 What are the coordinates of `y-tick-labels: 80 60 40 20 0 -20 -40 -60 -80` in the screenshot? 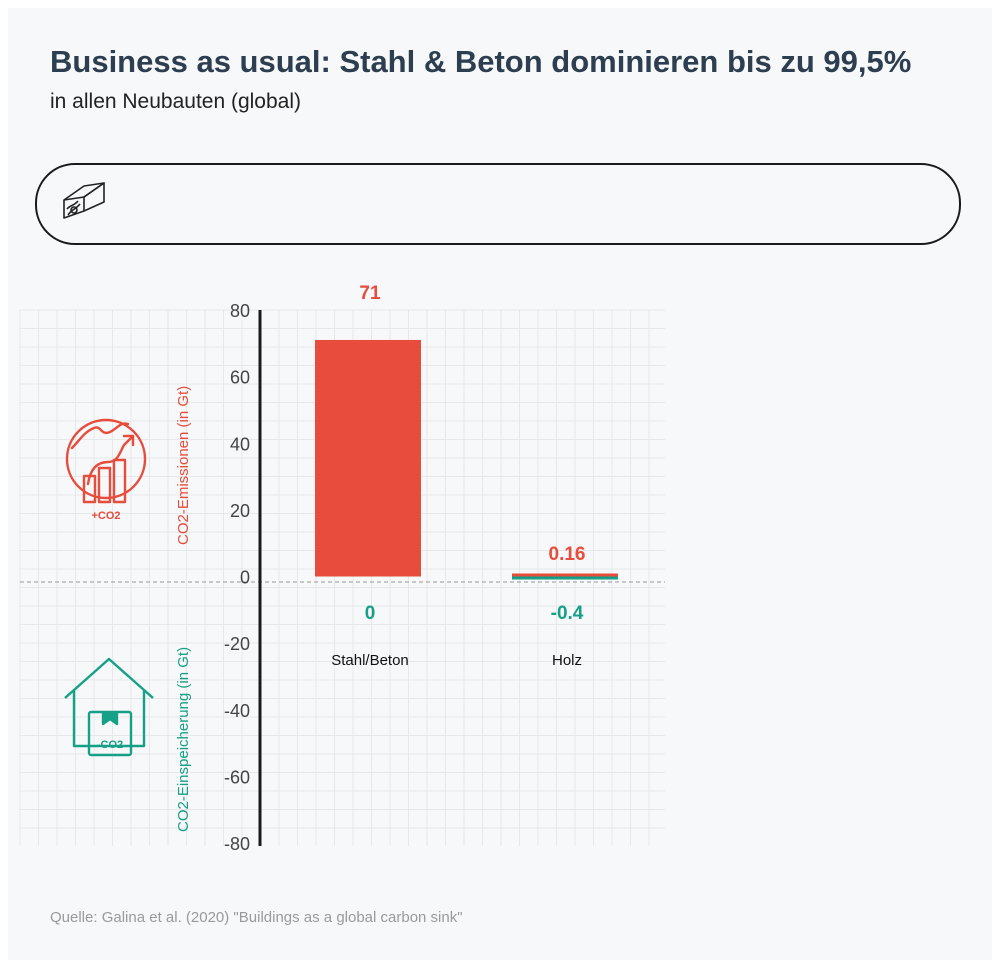 It's located at (237, 577).